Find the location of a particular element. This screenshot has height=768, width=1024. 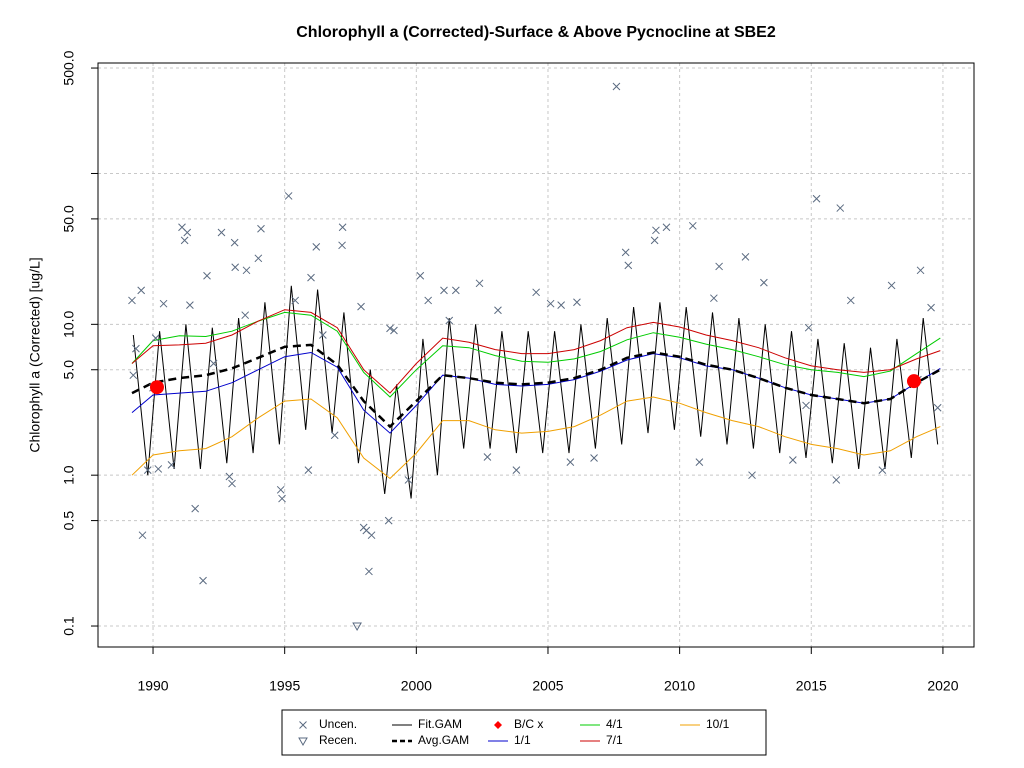

y-tick-label: 10.0 is located at coordinates (69, 323).